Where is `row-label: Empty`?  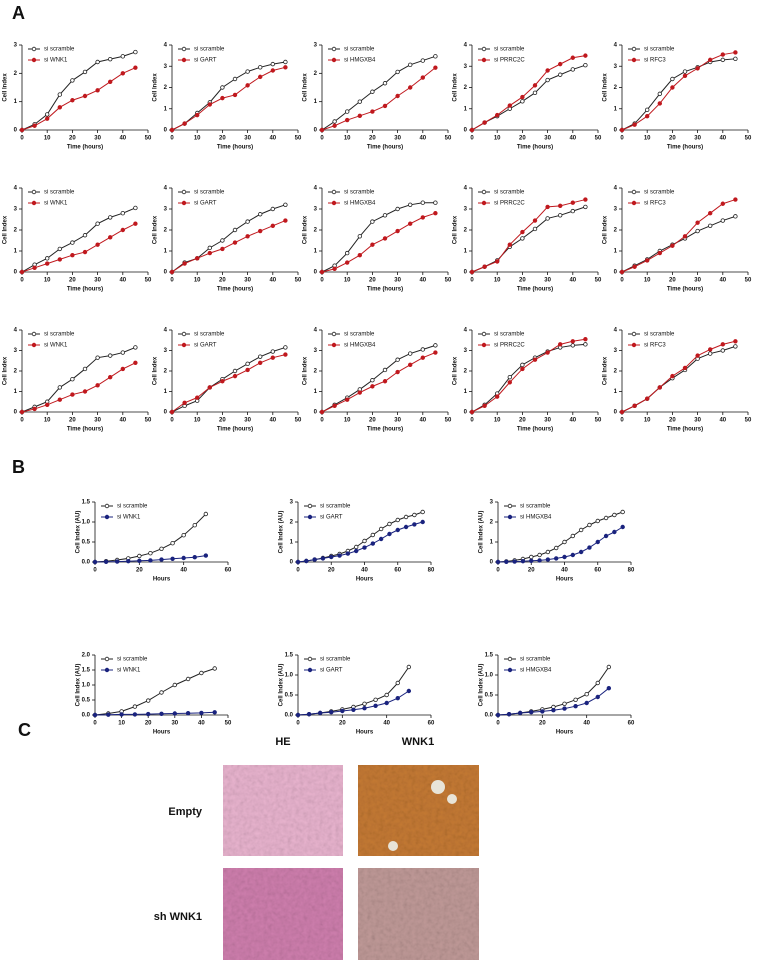
row-label: Empty is located at coordinates (185, 812).